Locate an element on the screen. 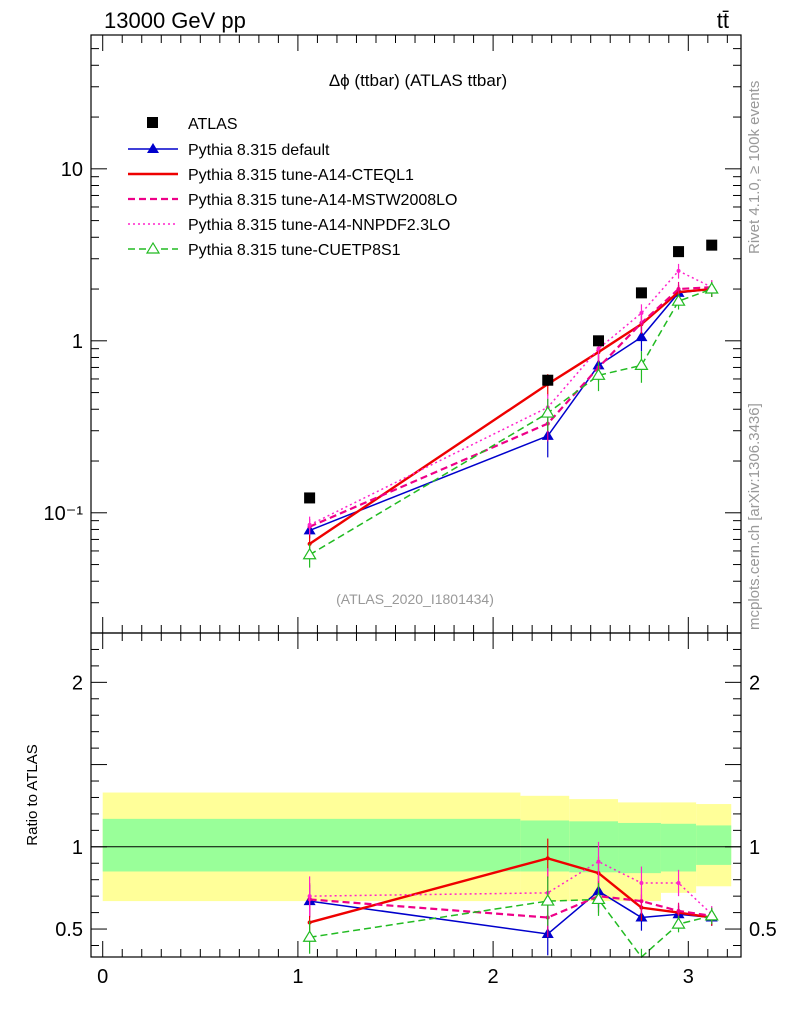 This screenshot has width=786, height=1024. y-tick-label: 10 is located at coordinates (72, 170).